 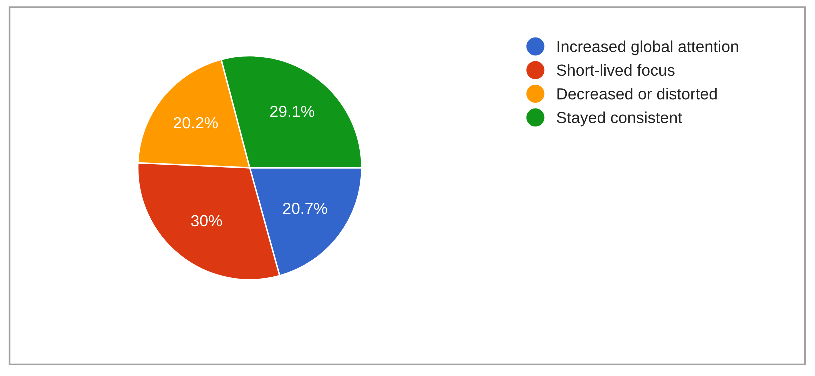 I want to click on legend-label: Short-lived focus, so click(x=616, y=70).